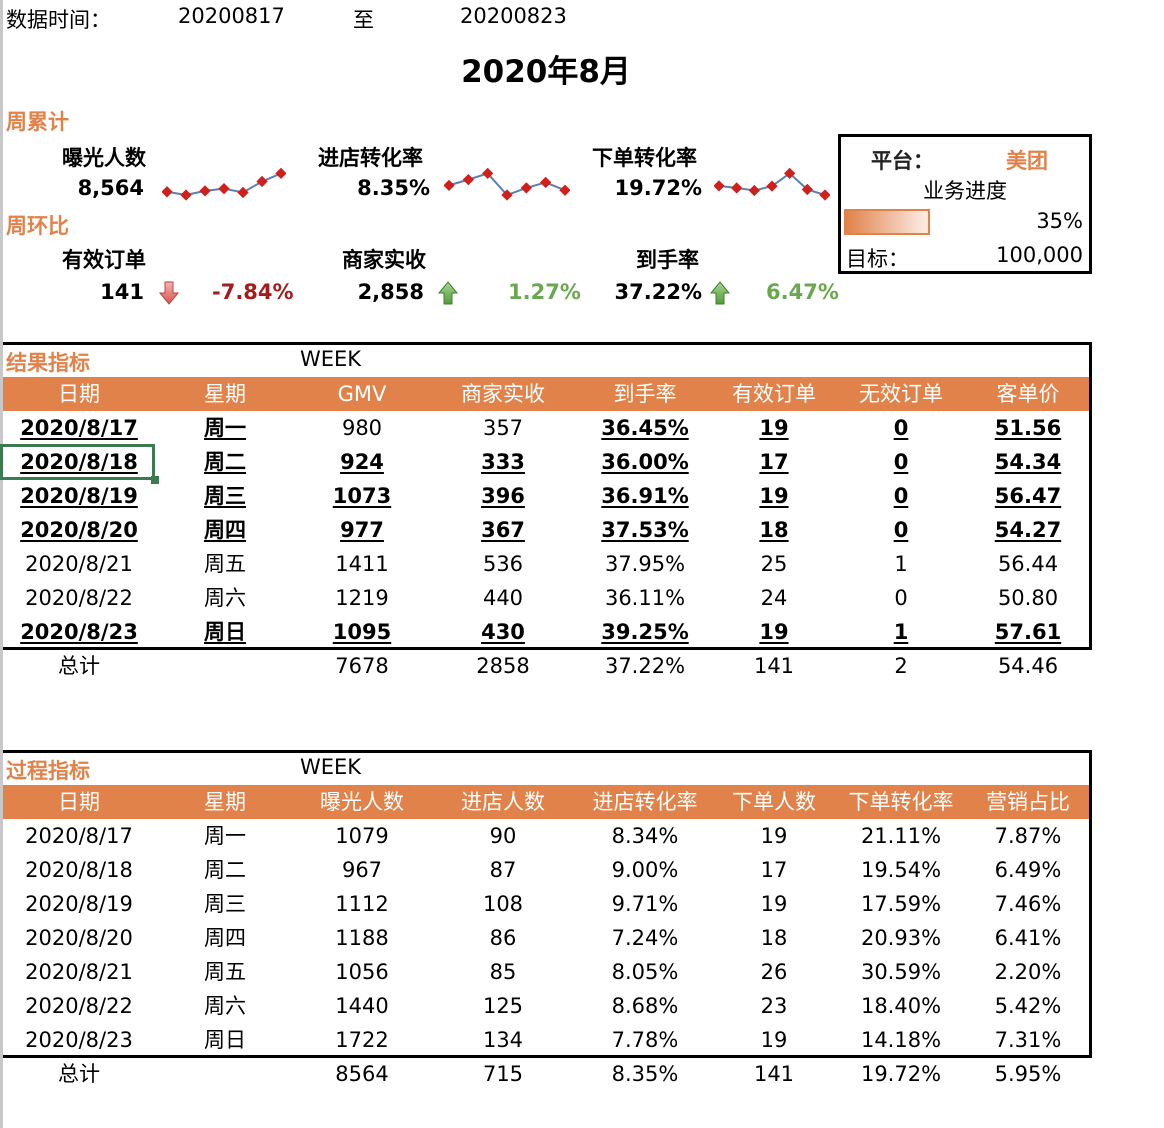 The height and width of the screenshot is (1128, 1164). What do you see at coordinates (79, 530) in the screenshot?
I see `date-cell: 2020/8/20` at bounding box center [79, 530].